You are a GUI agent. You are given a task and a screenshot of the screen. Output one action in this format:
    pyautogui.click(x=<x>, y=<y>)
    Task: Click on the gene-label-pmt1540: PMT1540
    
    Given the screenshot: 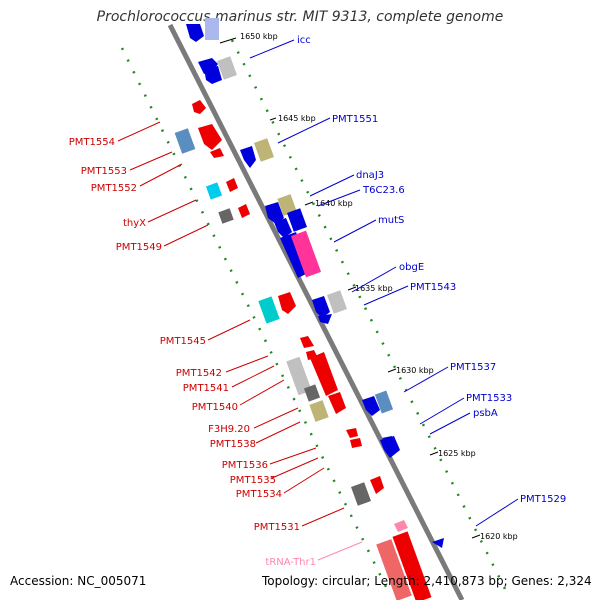 What is the action you would take?
    pyautogui.click(x=215, y=407)
    